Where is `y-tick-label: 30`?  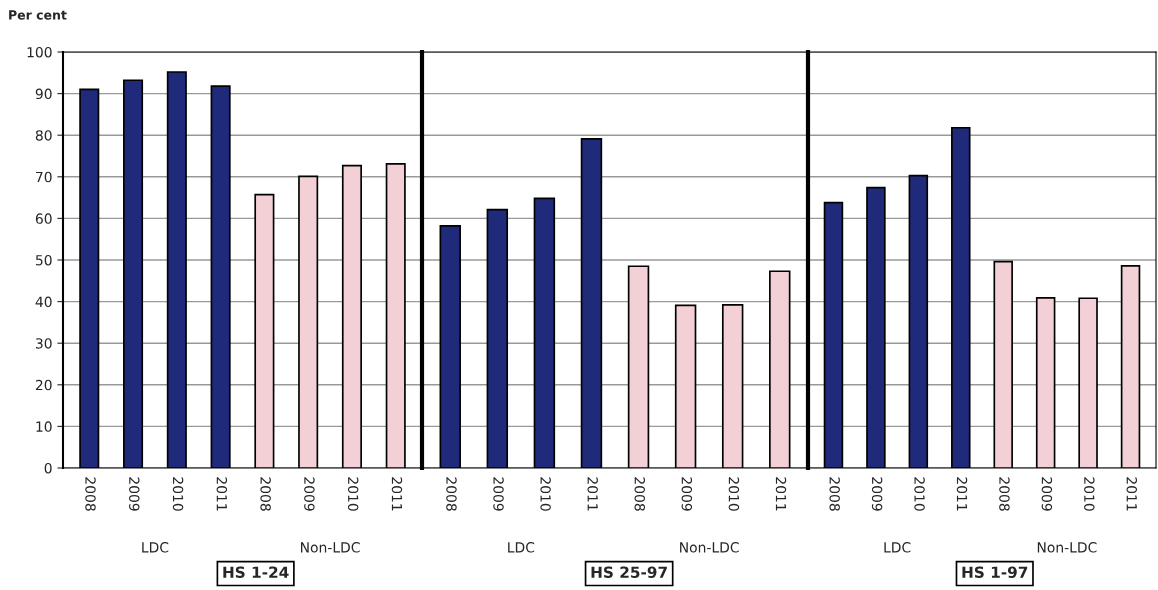
y-tick-label: 30 is located at coordinates (43, 343).